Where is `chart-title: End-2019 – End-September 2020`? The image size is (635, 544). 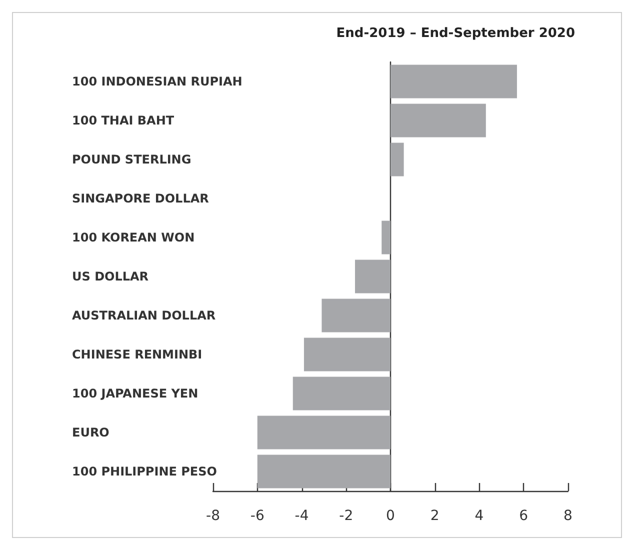 chart-title: End-2019 – End-September 2020 is located at coordinates (456, 33).